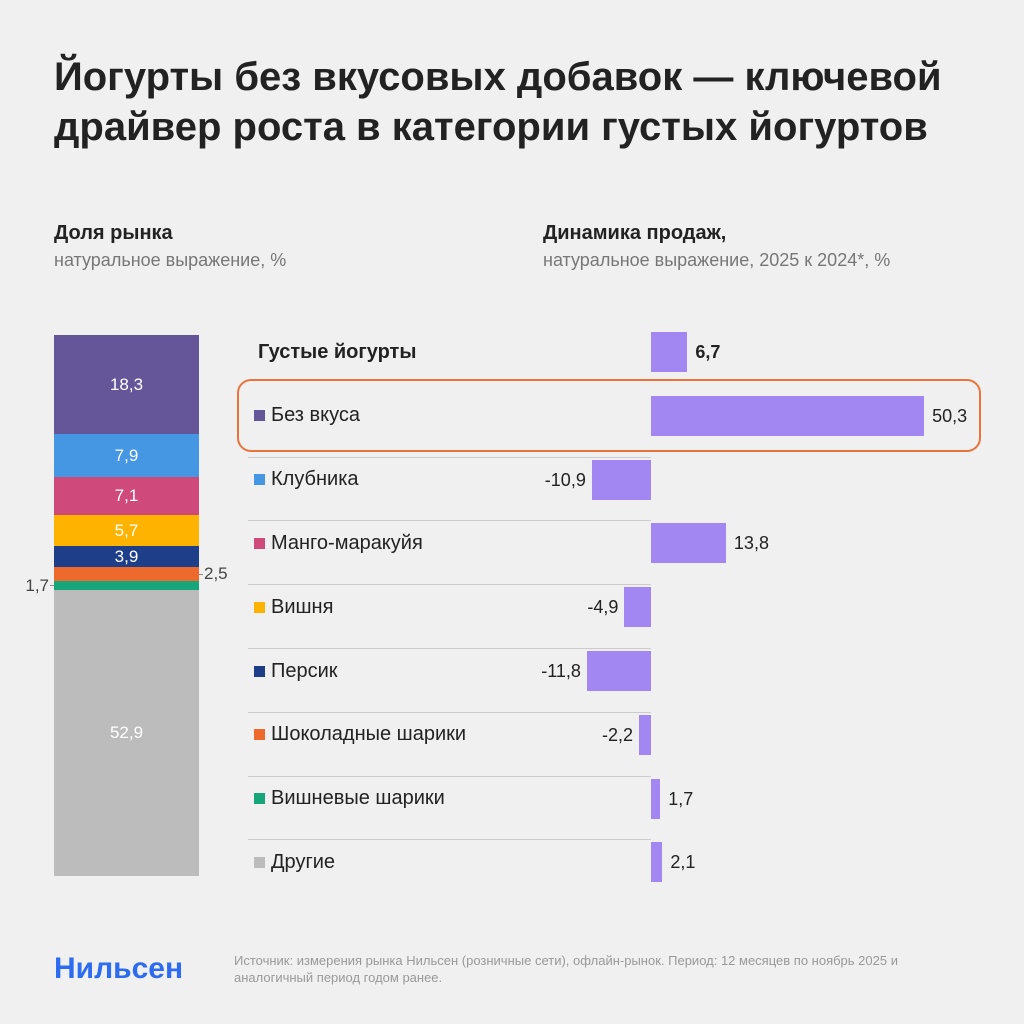 The height and width of the screenshot is (1024, 1024). Describe the element at coordinates (950, 415) in the screenshot. I see `change-value-label: 50,3` at that location.